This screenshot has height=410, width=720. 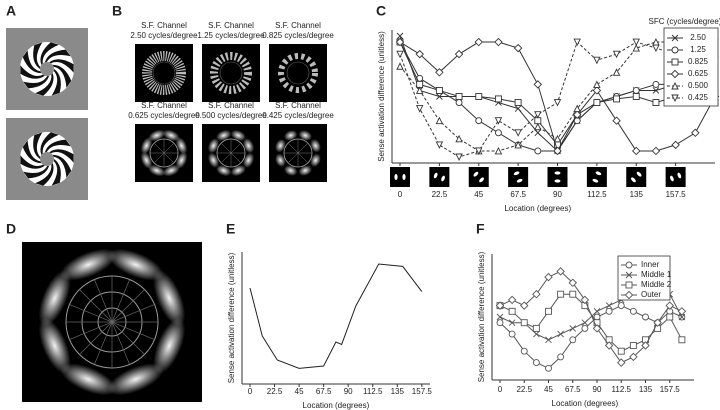 What do you see at coordinates (557, 194) in the screenshot?
I see `x-tick-label: 90` at bounding box center [557, 194].